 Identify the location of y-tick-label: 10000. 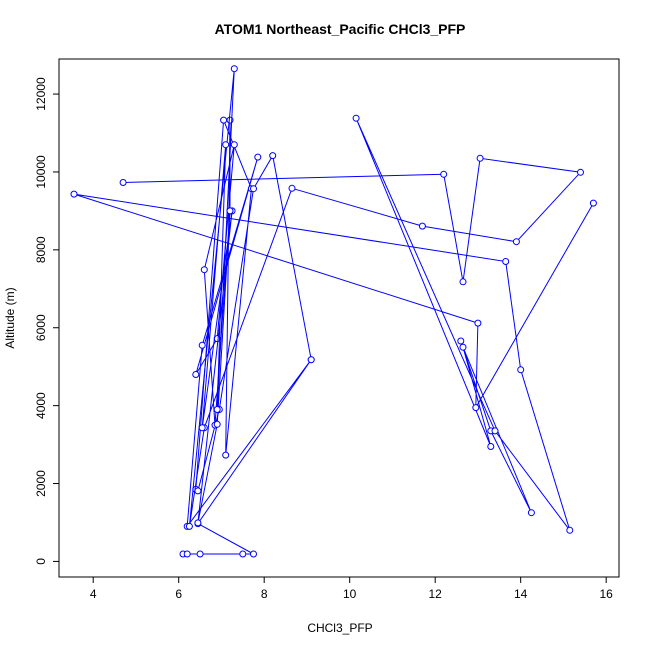
(41, 172).